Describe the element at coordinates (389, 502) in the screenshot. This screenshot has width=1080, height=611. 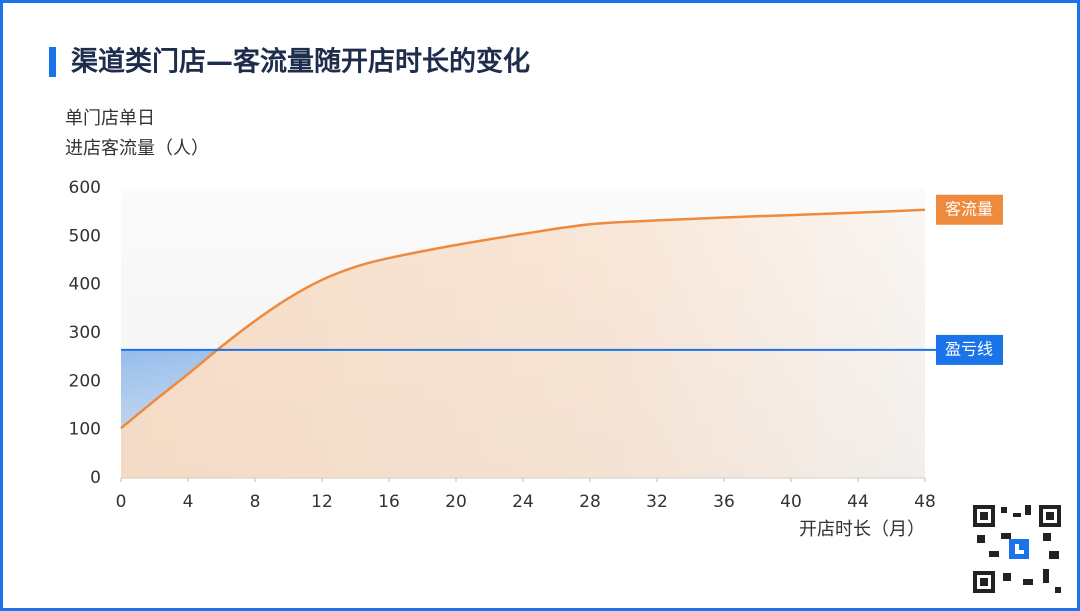
I see `x-tick-label: 16` at that location.